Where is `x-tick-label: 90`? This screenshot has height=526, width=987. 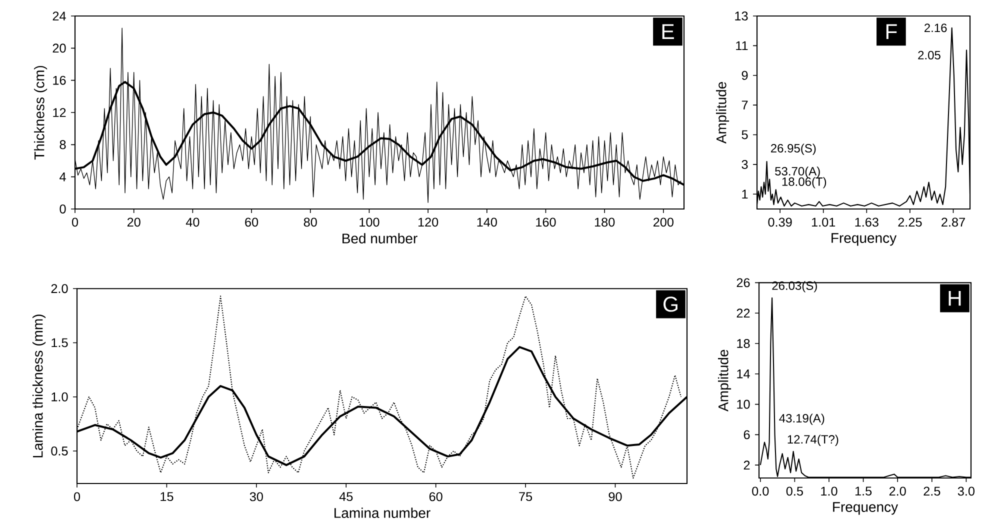 x-tick-label: 90 is located at coordinates (615, 497).